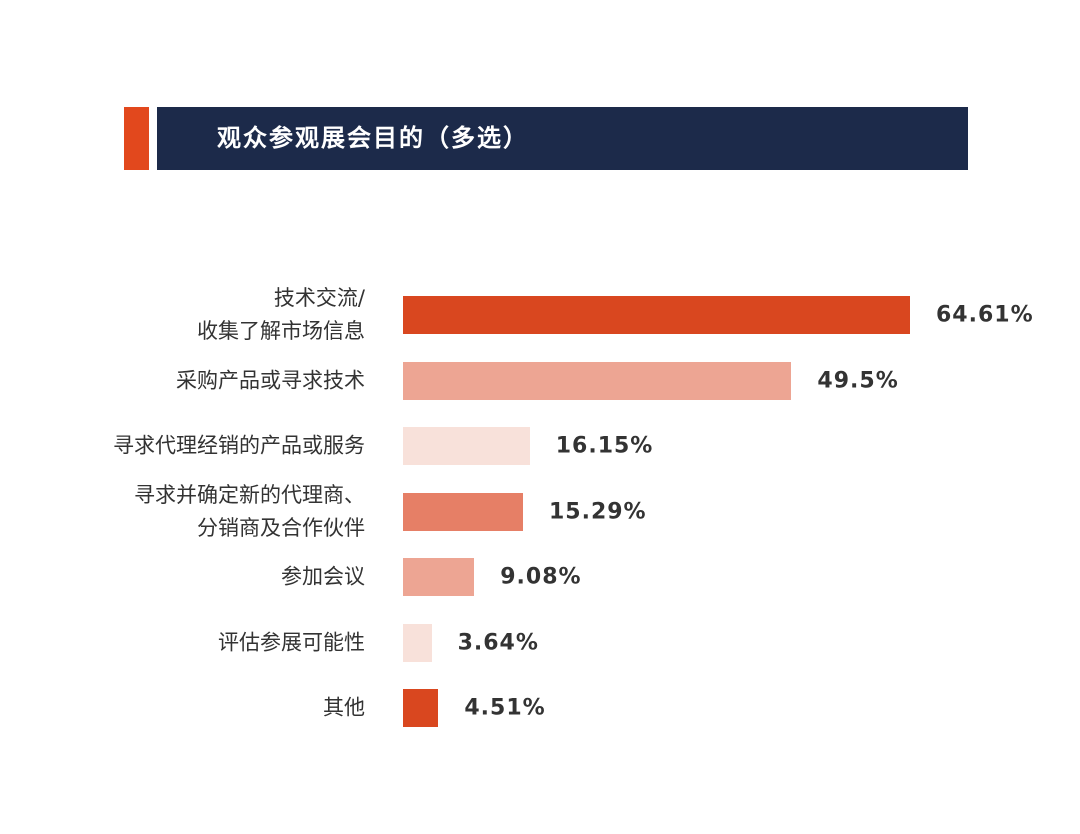 The height and width of the screenshot is (834, 1080). Describe the element at coordinates (498, 642) in the screenshot. I see `value-label: 3.64%` at that location.